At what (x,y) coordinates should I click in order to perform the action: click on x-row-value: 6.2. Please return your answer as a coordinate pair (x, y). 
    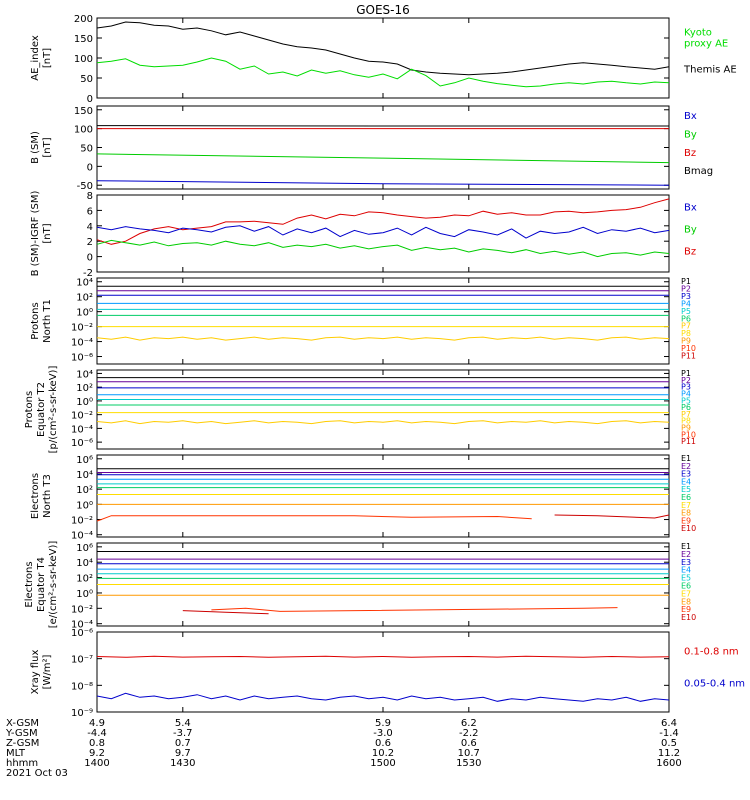
    Looking at the image, I should click on (469, 723).